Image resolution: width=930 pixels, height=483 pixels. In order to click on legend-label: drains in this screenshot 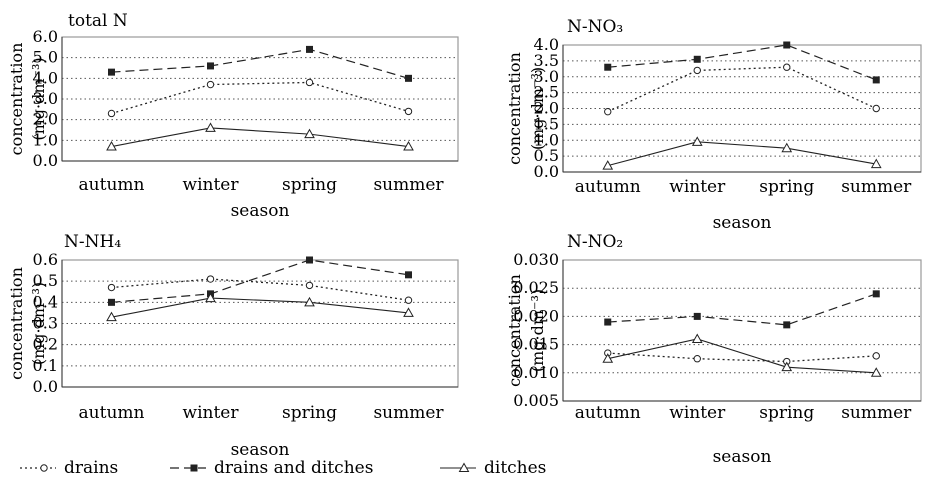, I will do `click(91, 468)`.